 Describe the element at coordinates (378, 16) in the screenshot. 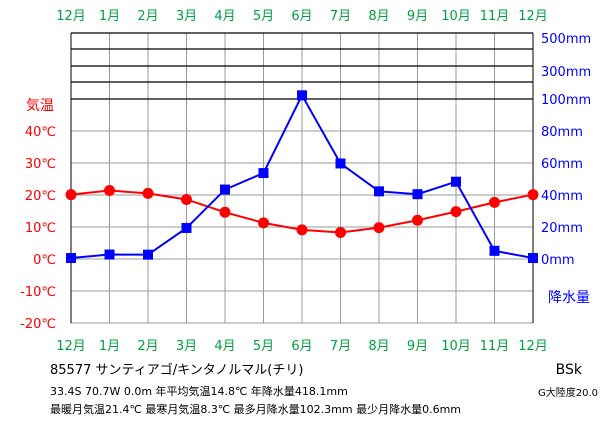

I see `month-label-top: 8月` at that location.